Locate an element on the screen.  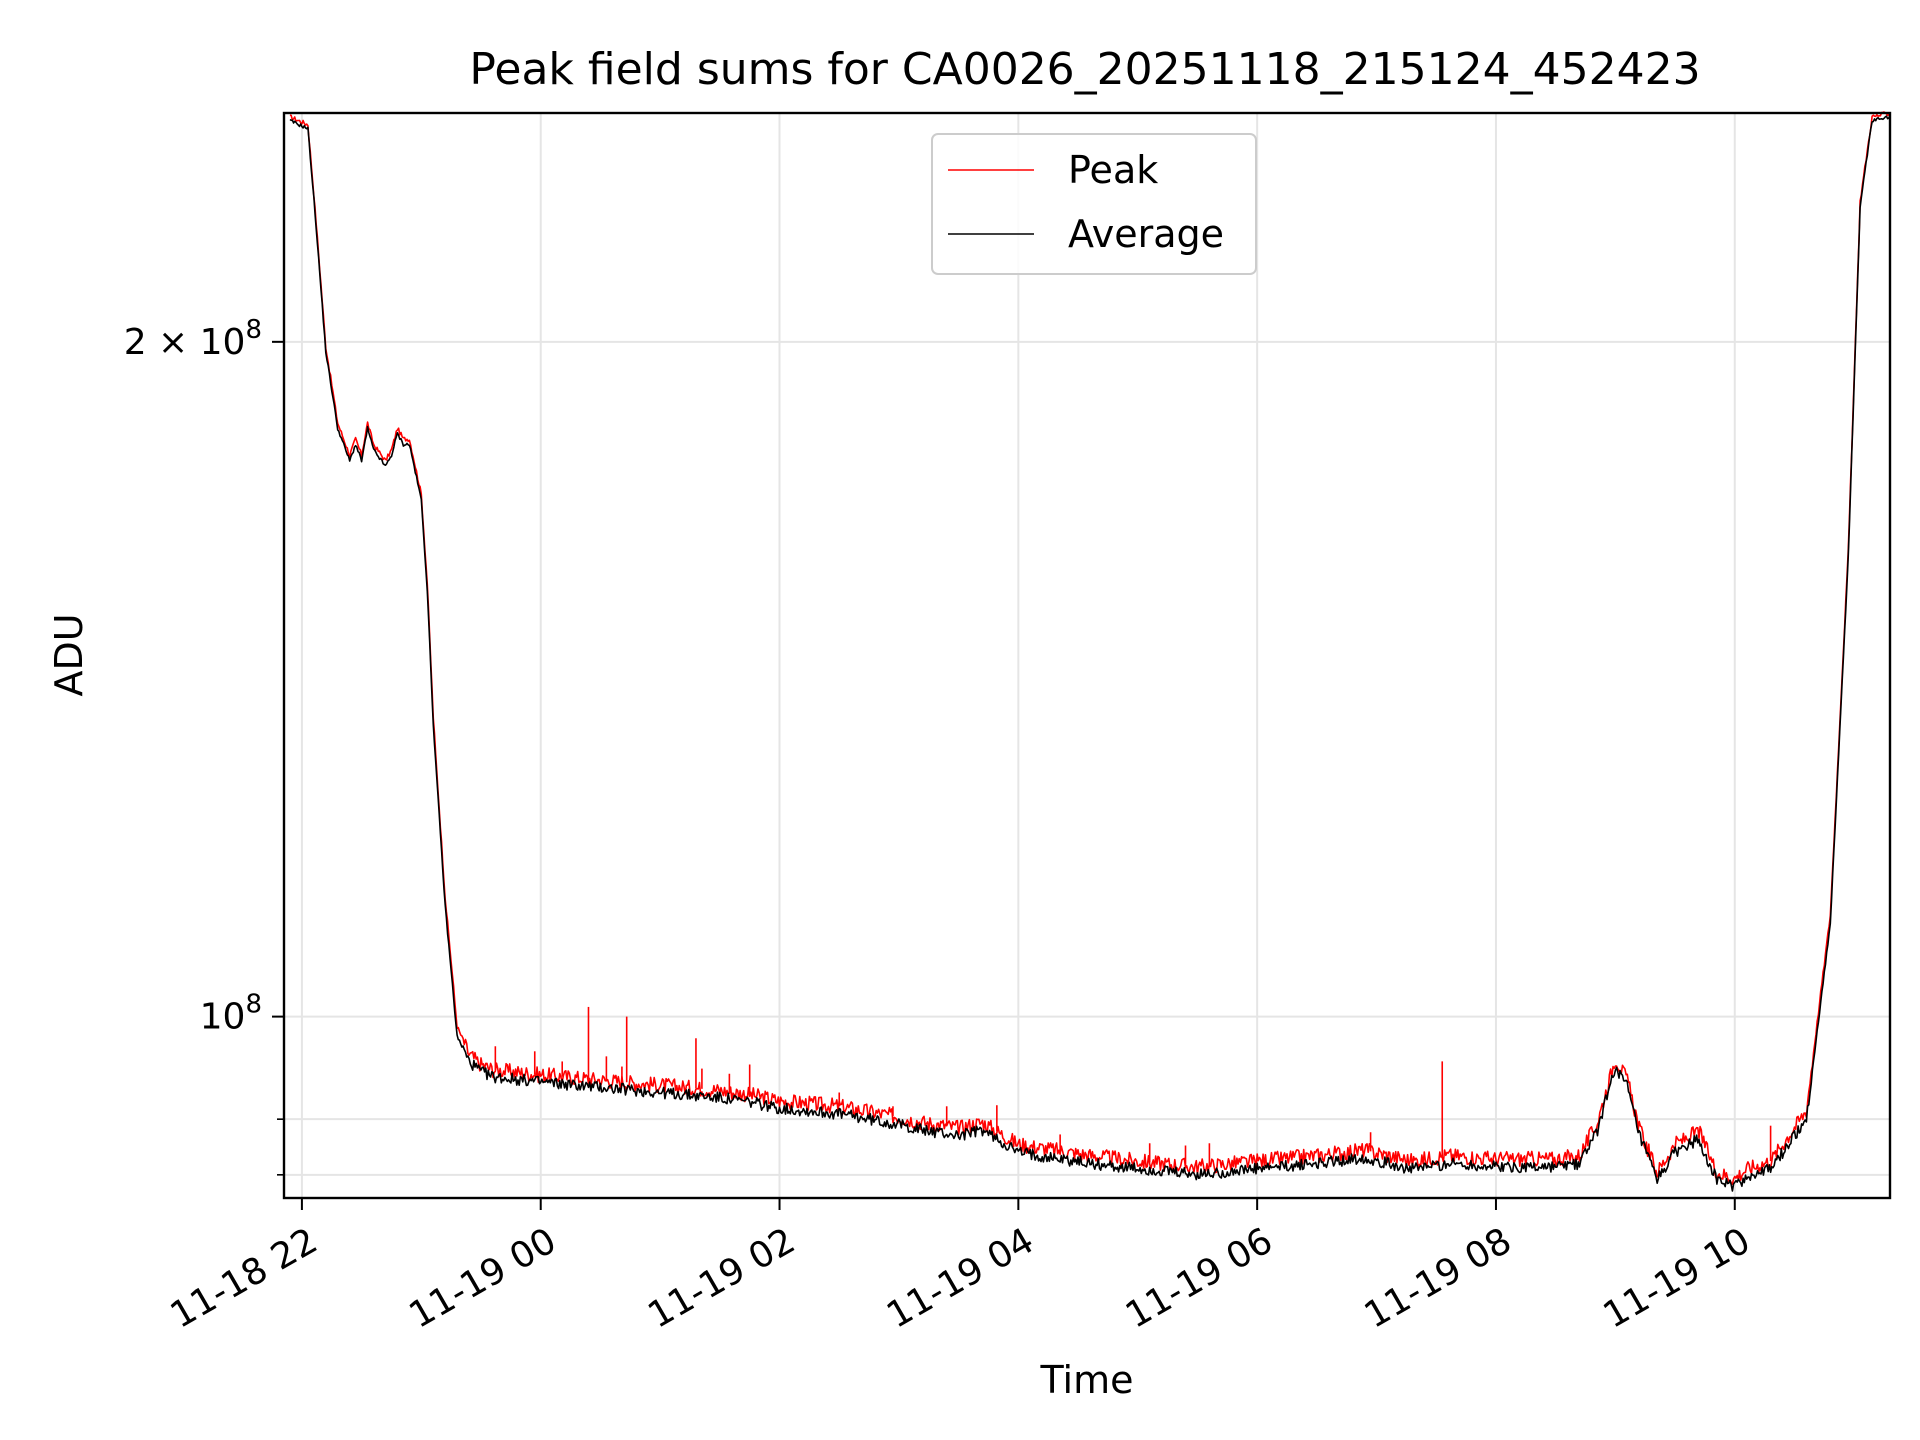
y-axis-label: ADU is located at coordinates (69, 654).